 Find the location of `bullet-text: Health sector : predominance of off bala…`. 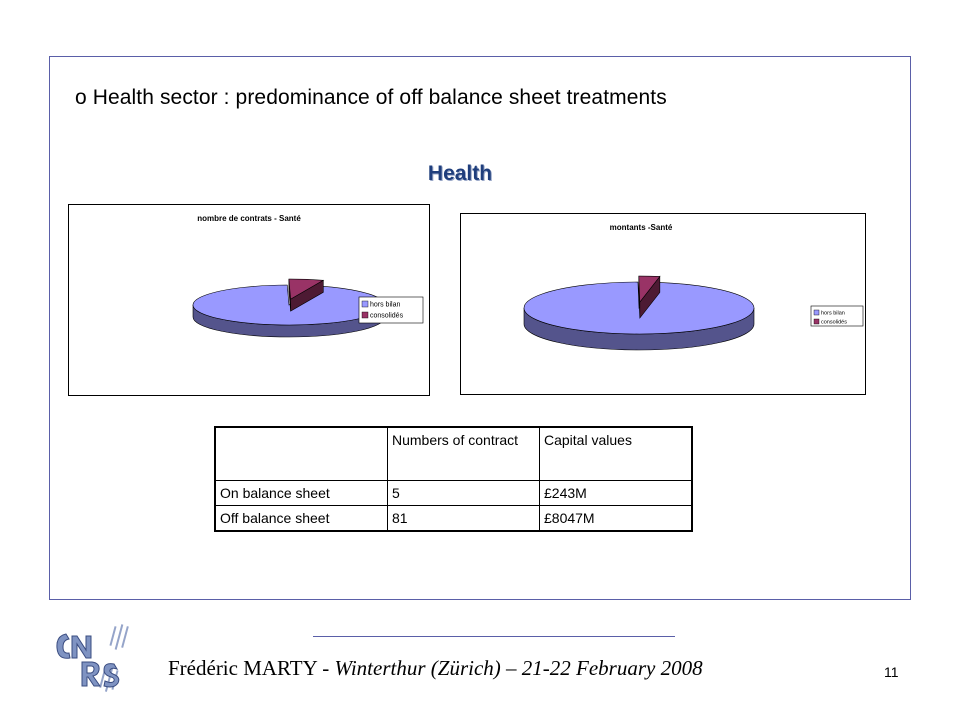

bullet-text: Health sector : predominance of off bala… is located at coordinates (379, 97).